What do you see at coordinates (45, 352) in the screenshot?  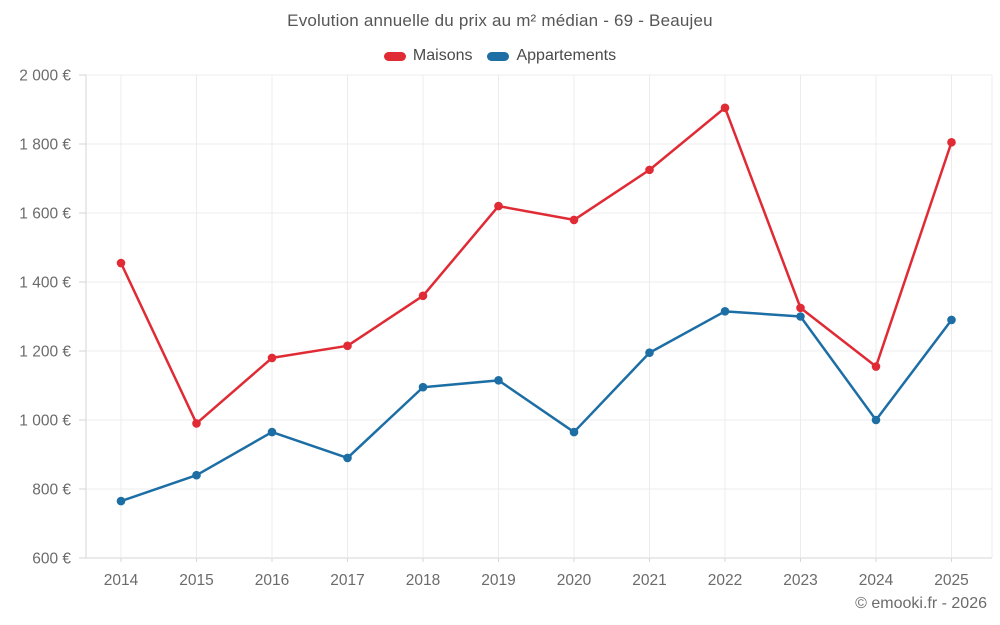 I see `y-axis-label-1200: 1 200 €` at bounding box center [45, 352].